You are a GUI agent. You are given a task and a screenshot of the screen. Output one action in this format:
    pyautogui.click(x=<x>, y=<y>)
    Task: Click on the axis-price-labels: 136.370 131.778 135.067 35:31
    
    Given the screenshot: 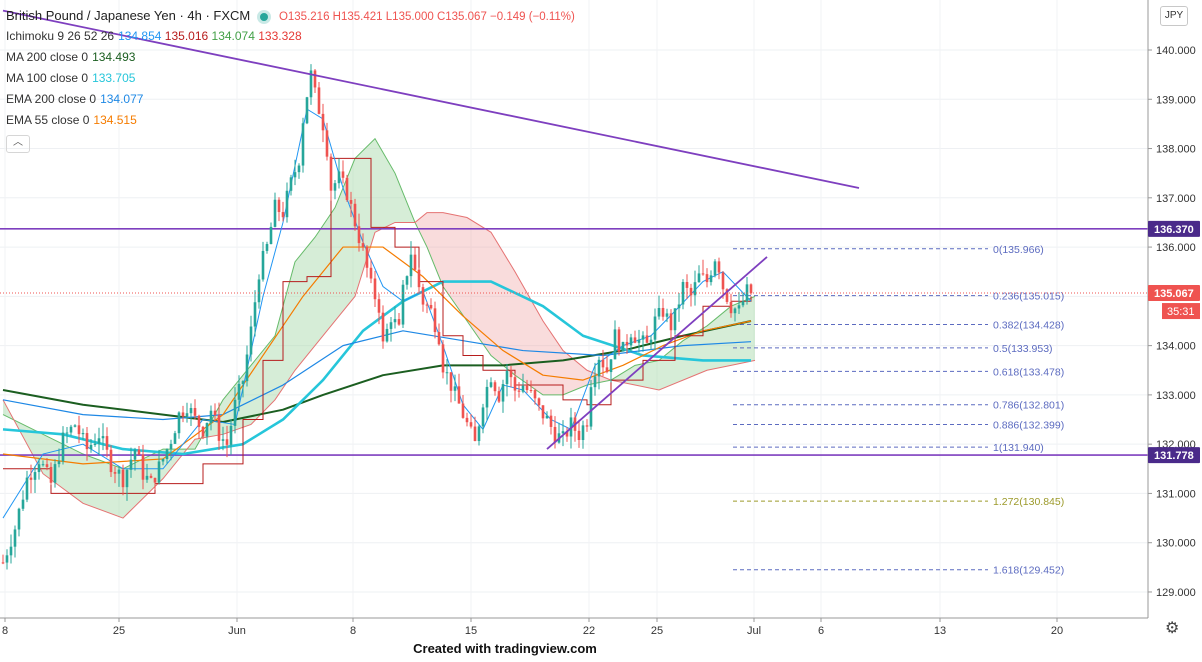 What is the action you would take?
    pyautogui.click(x=1174, y=342)
    